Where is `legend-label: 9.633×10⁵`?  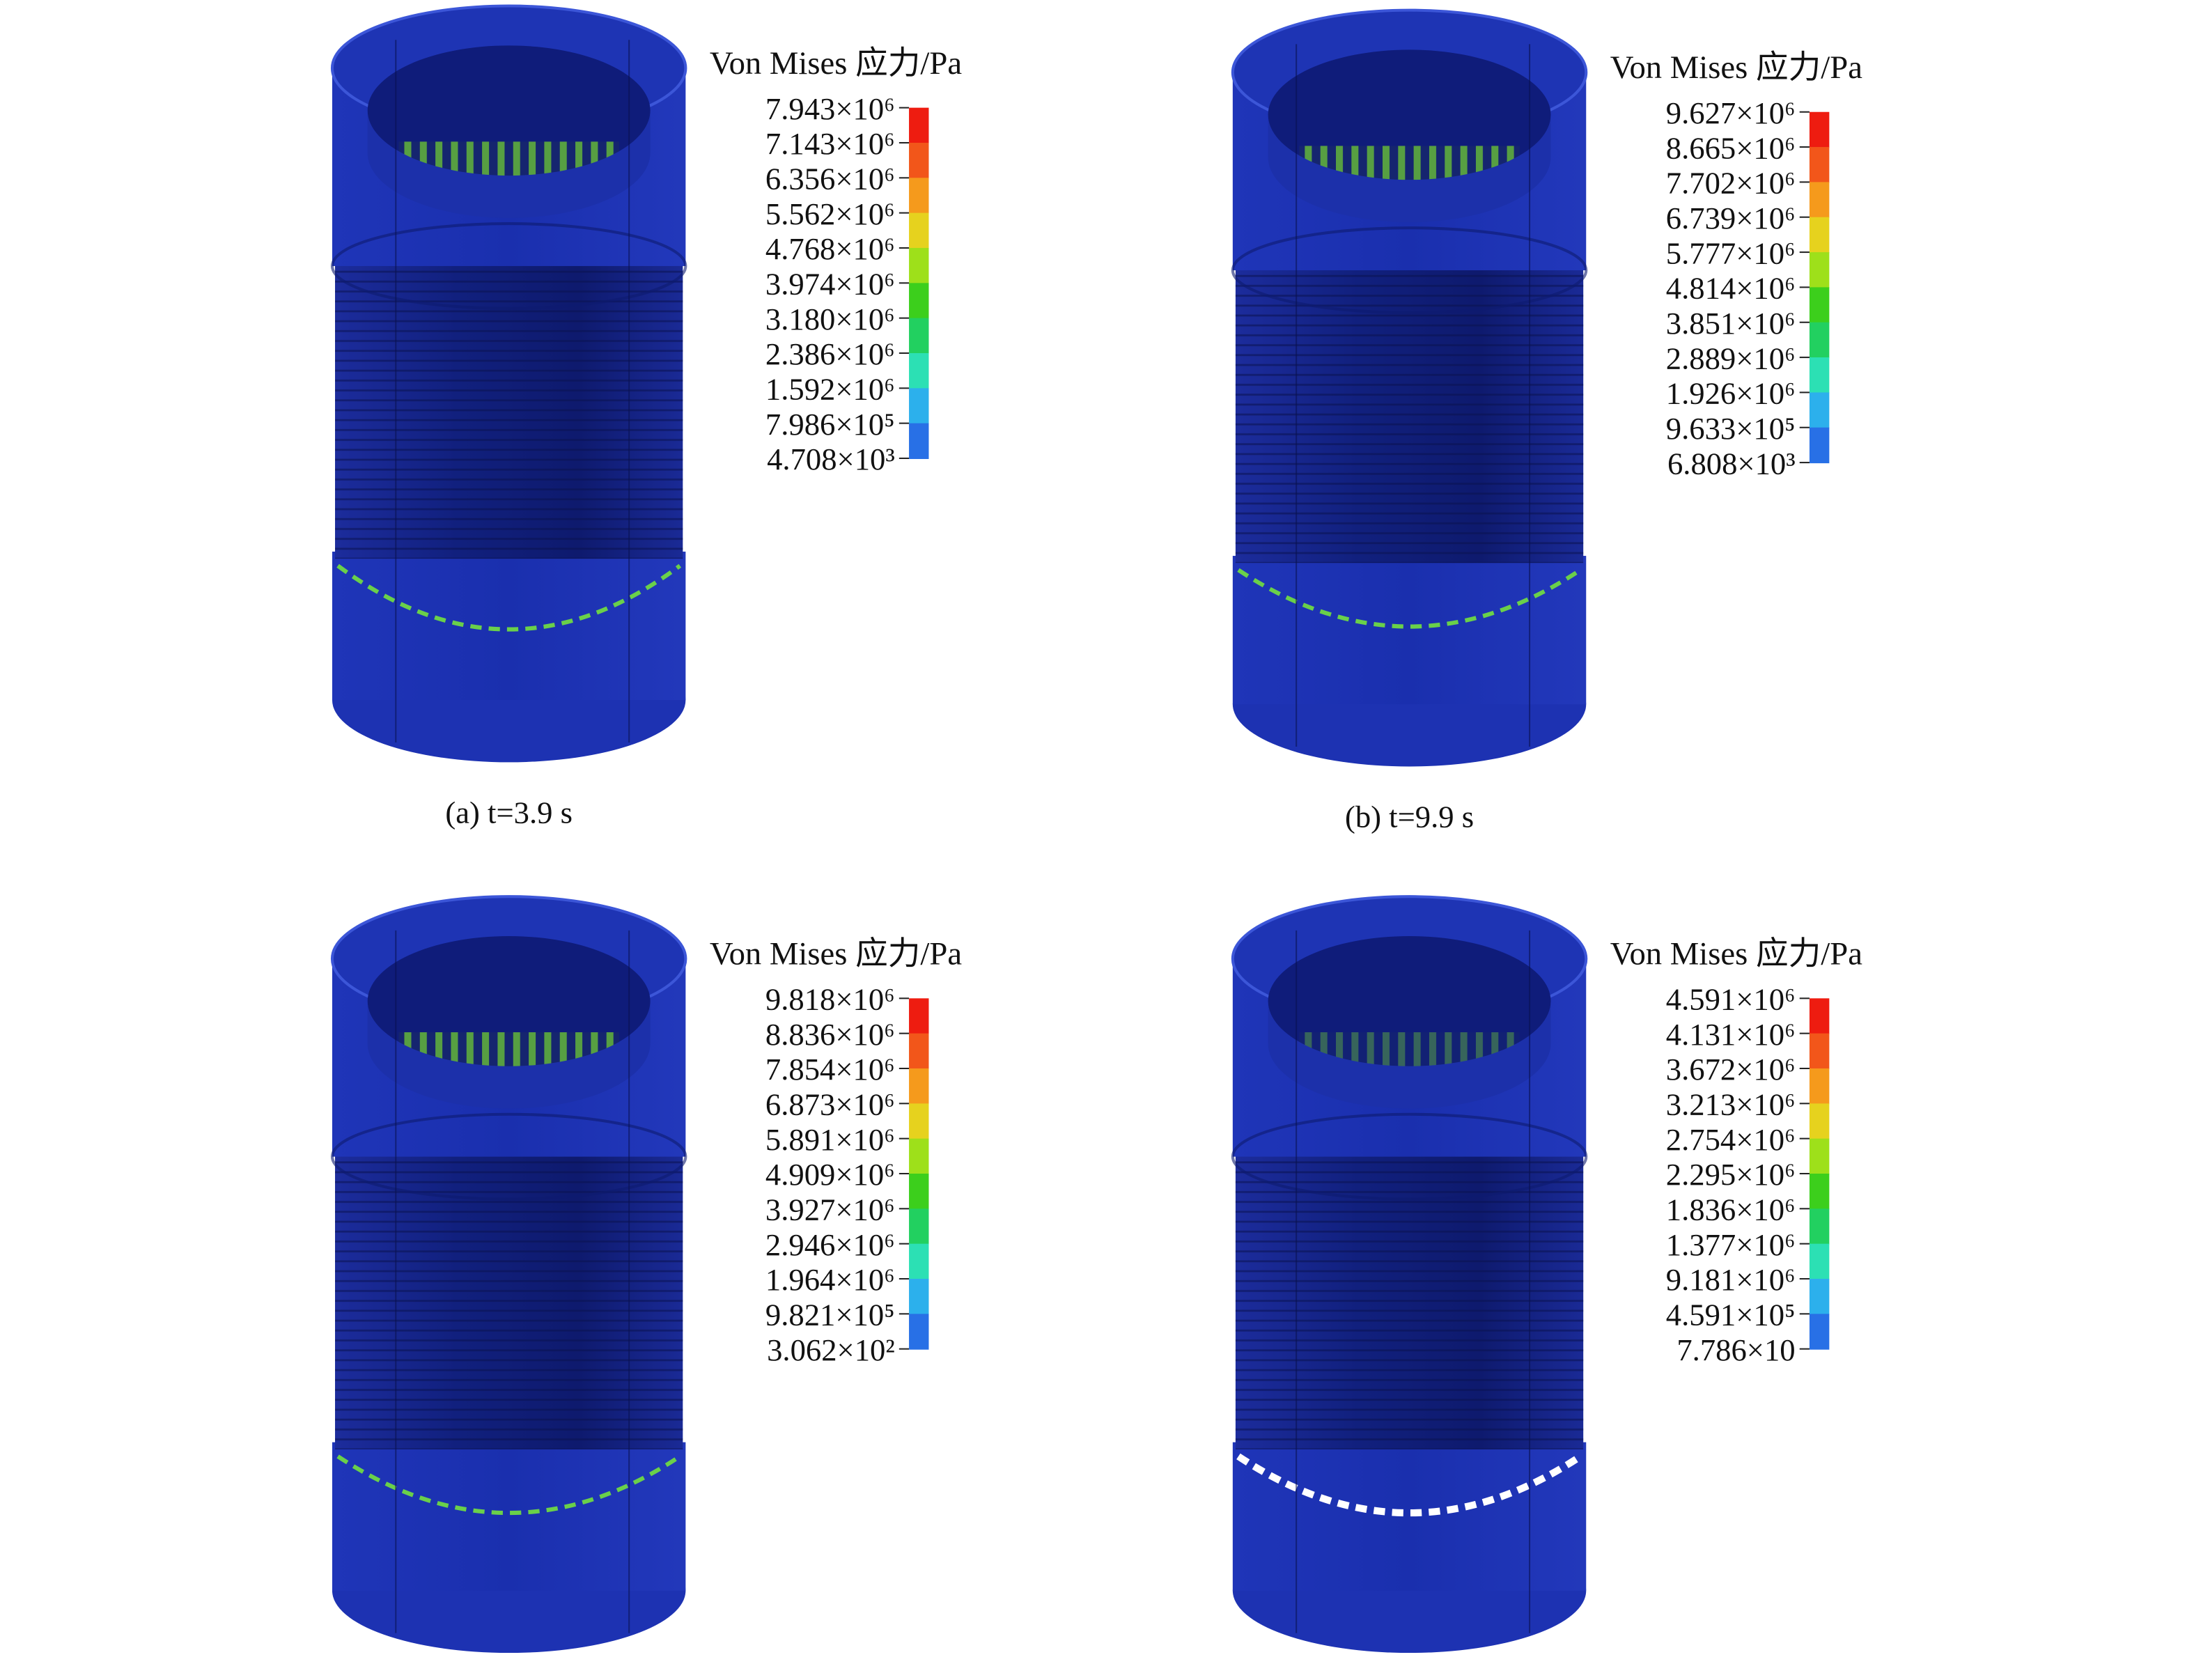
legend-label: 9.633×10⁵ is located at coordinates (1731, 428).